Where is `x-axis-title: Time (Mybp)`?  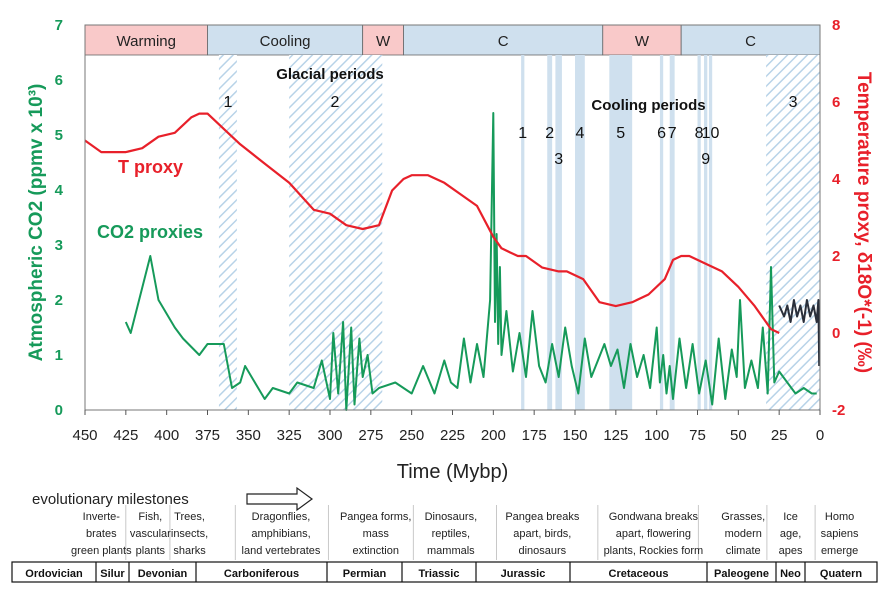
x-axis-title: Time (Mybp) is located at coordinates (452, 472).